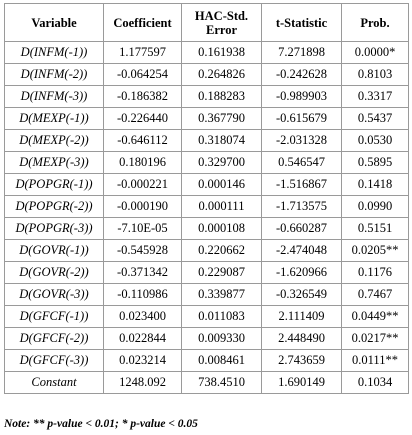  I want to click on prob-cell: 0.0205**, so click(375, 250).